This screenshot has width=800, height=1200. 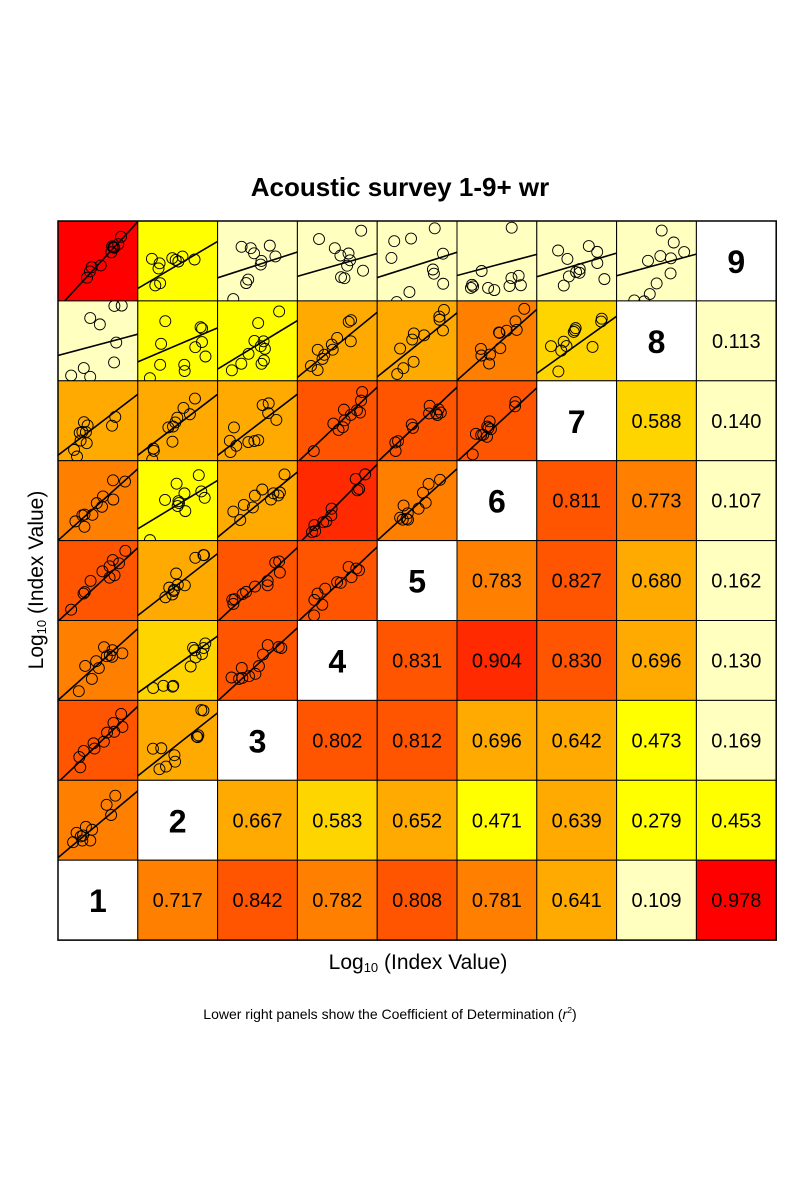 I want to click on x-axis-label-rest: (Index Value), so click(x=443, y=962).